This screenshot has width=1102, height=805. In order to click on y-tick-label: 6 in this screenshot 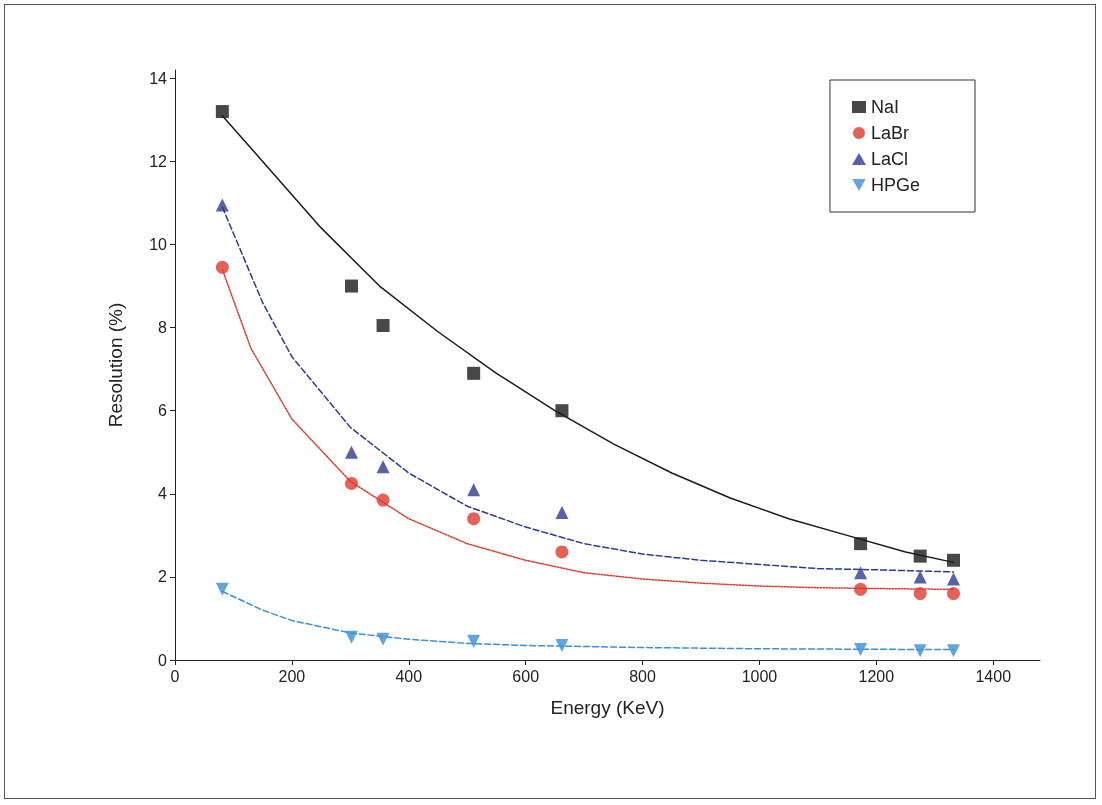, I will do `click(163, 411)`.